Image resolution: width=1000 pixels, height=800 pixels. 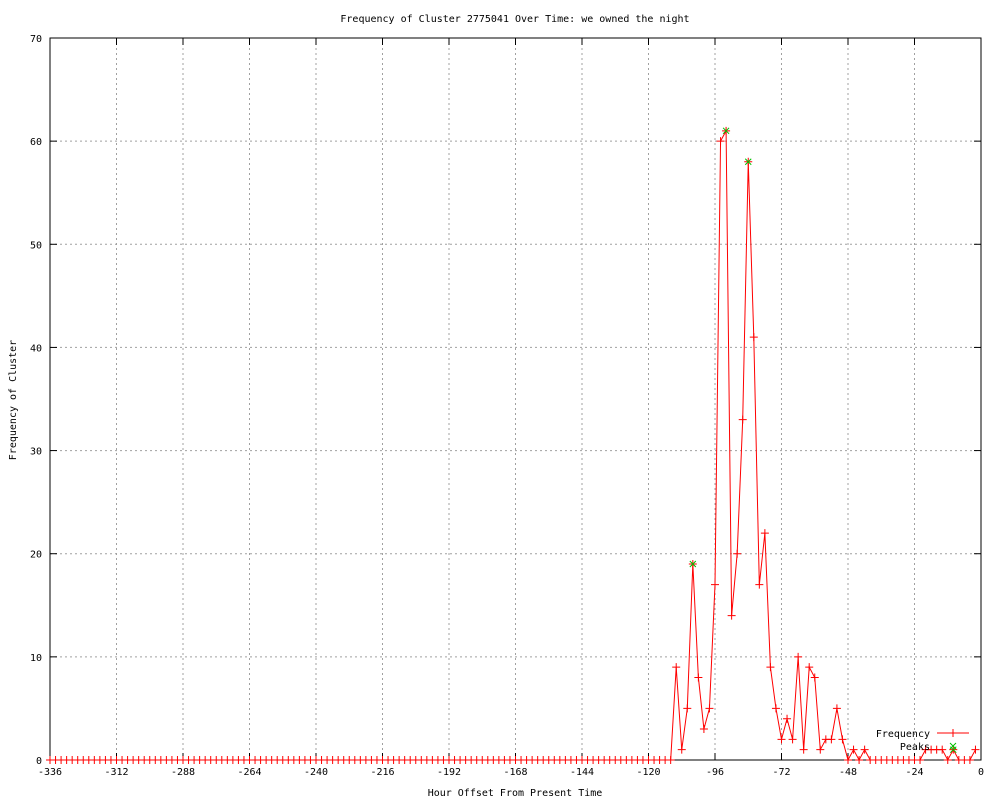 I want to click on y-tick-label: 60, so click(x=36, y=142).